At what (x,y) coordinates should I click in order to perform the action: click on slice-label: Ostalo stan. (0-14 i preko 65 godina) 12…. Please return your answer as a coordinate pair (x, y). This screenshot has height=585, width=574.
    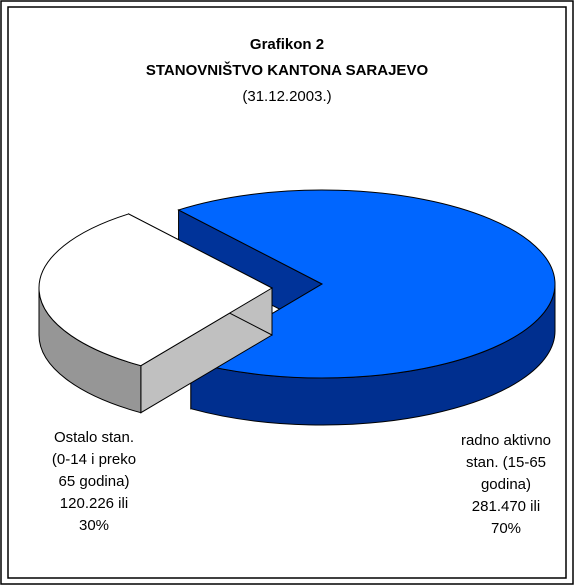
    Looking at the image, I should click on (94, 482).